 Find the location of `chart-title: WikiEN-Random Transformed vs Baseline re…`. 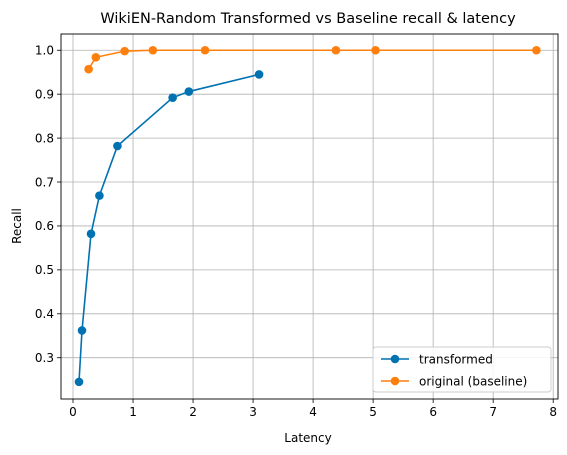

chart-title: WikiEN-Random Transformed vs Baseline re… is located at coordinates (308, 19).